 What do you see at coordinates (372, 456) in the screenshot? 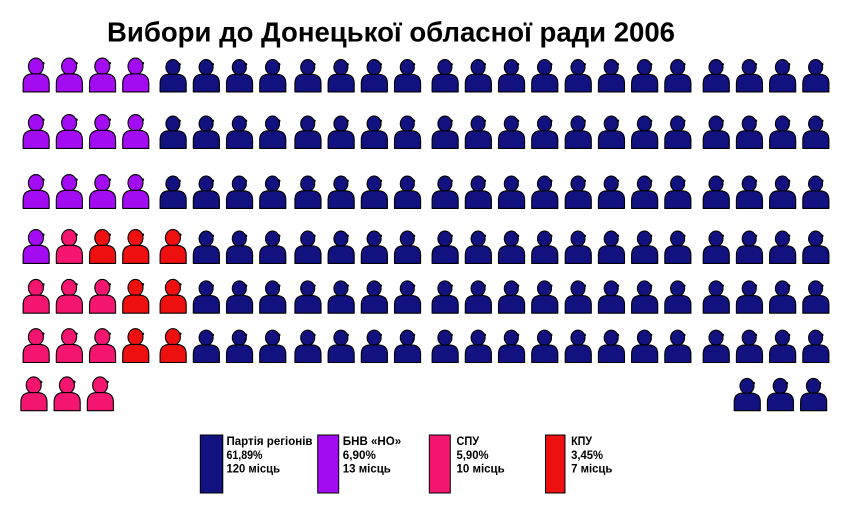
I see `svg-text:БНВ «НО»6,90%13 місць: БНВ «НО» 6,90% 13 місць` at bounding box center [372, 456].